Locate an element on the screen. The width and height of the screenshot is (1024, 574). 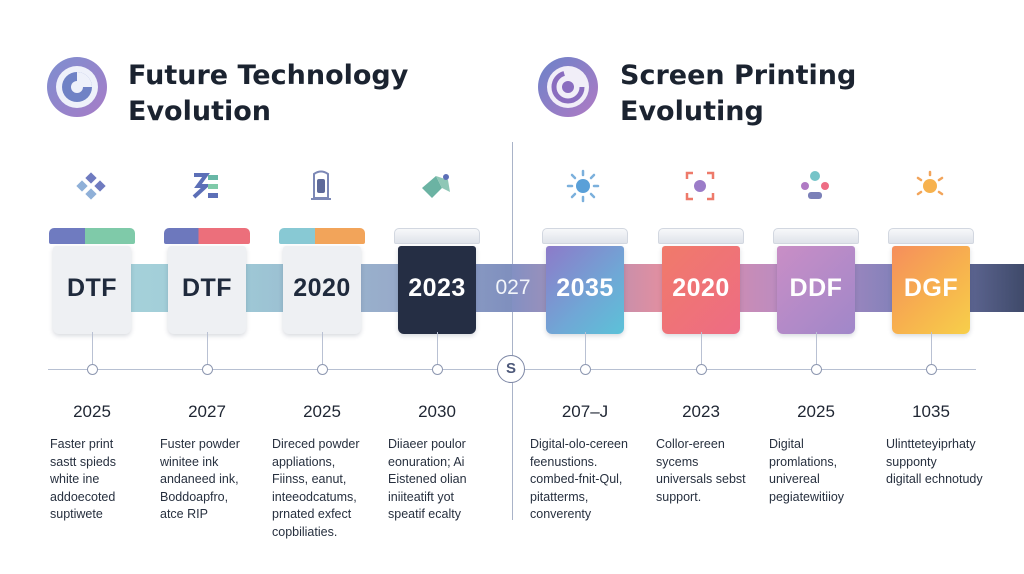
description-line: support. is located at coordinates (679, 496).